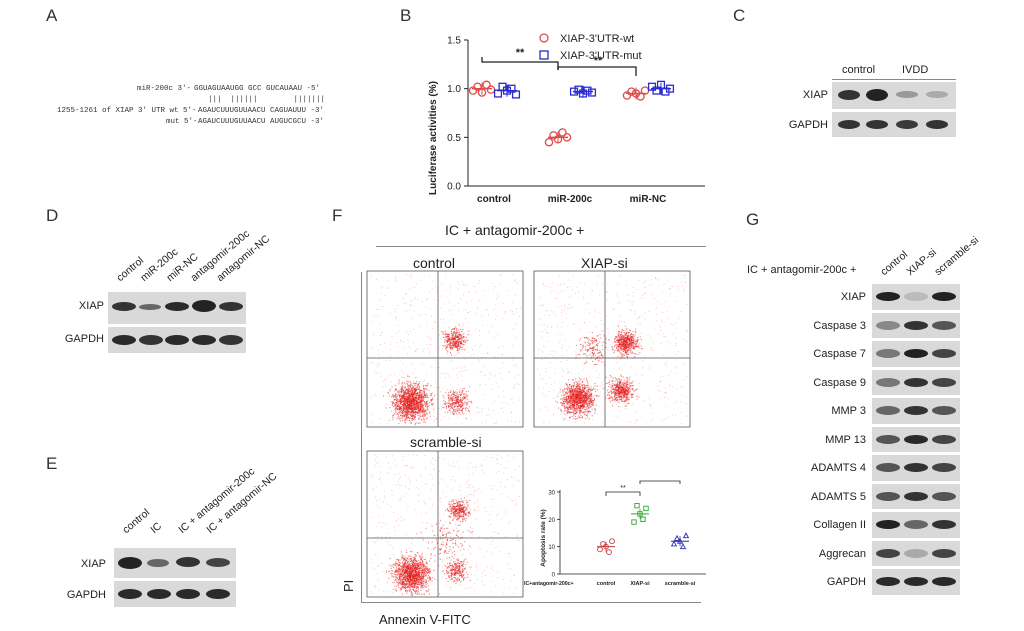 This screenshot has width=1024, height=631. Describe the element at coordinates (446, 442) in the screenshot. I see `flow-plot-scramble-label: scramble-si` at that location.